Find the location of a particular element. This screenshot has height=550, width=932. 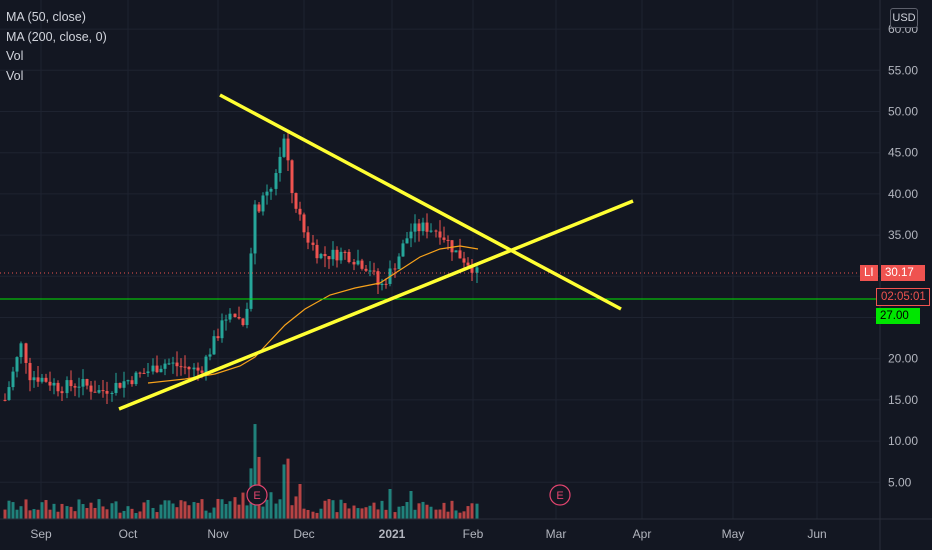

time-tick-label: Jun is located at coordinates (816, 534).